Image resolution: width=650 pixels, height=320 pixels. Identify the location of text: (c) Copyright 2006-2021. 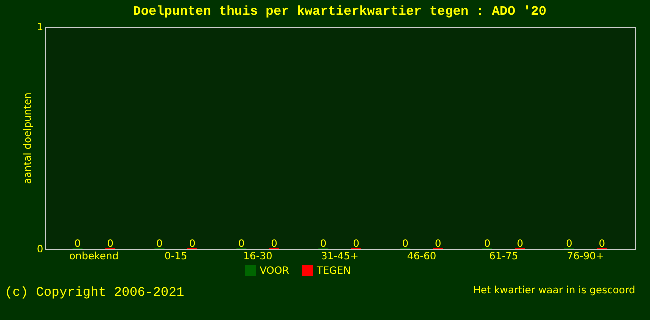
(95, 292).